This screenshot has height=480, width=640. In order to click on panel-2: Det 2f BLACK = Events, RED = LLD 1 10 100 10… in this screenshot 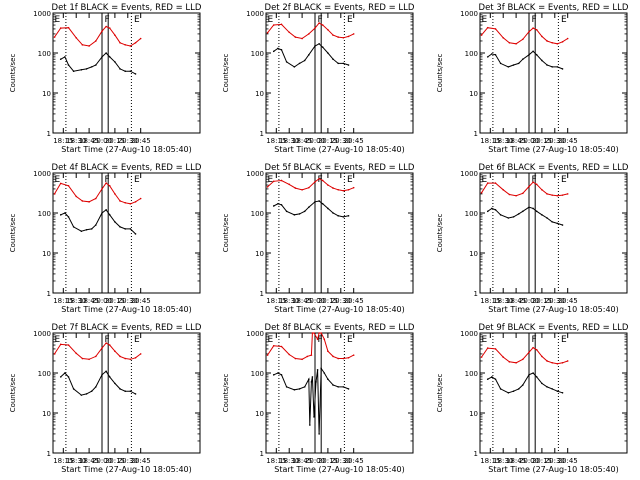, I will do `click(318, 78)`.